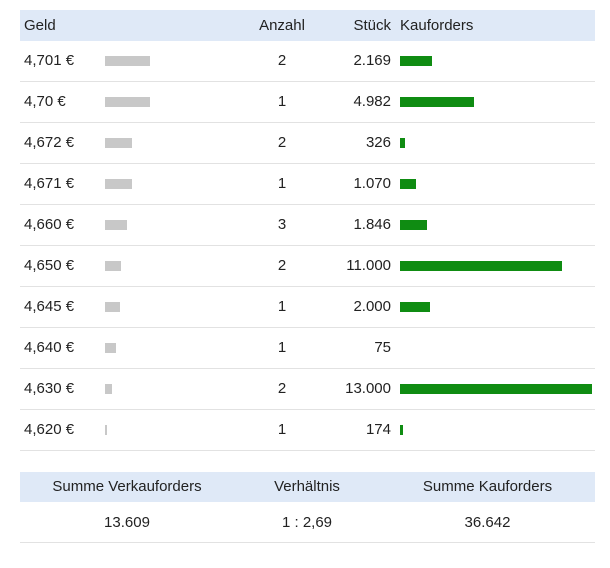 The width and height of the screenshot is (610, 568). Describe the element at coordinates (49, 347) in the screenshot. I see `row-price: 4,640 €` at that location.